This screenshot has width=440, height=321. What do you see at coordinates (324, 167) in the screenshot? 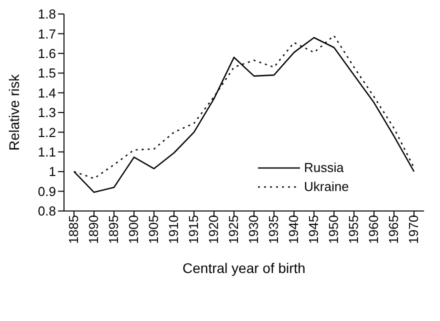
I see `legend-label: Russia` at bounding box center [324, 167].